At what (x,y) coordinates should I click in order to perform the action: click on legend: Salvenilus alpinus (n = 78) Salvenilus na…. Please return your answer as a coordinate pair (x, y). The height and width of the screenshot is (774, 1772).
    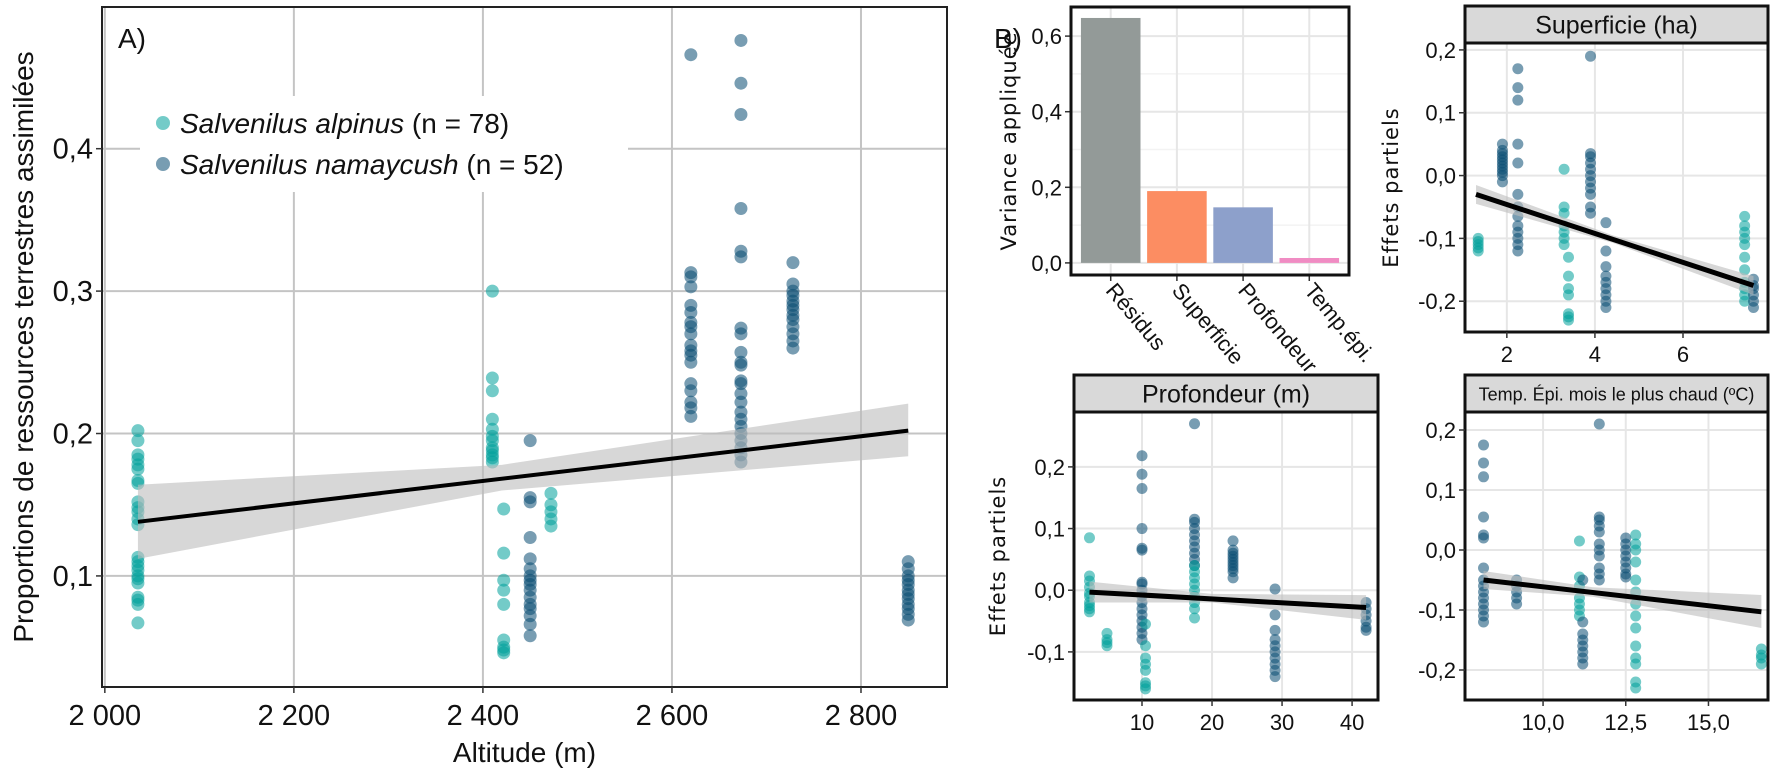
    Looking at the image, I should click on (384, 144).